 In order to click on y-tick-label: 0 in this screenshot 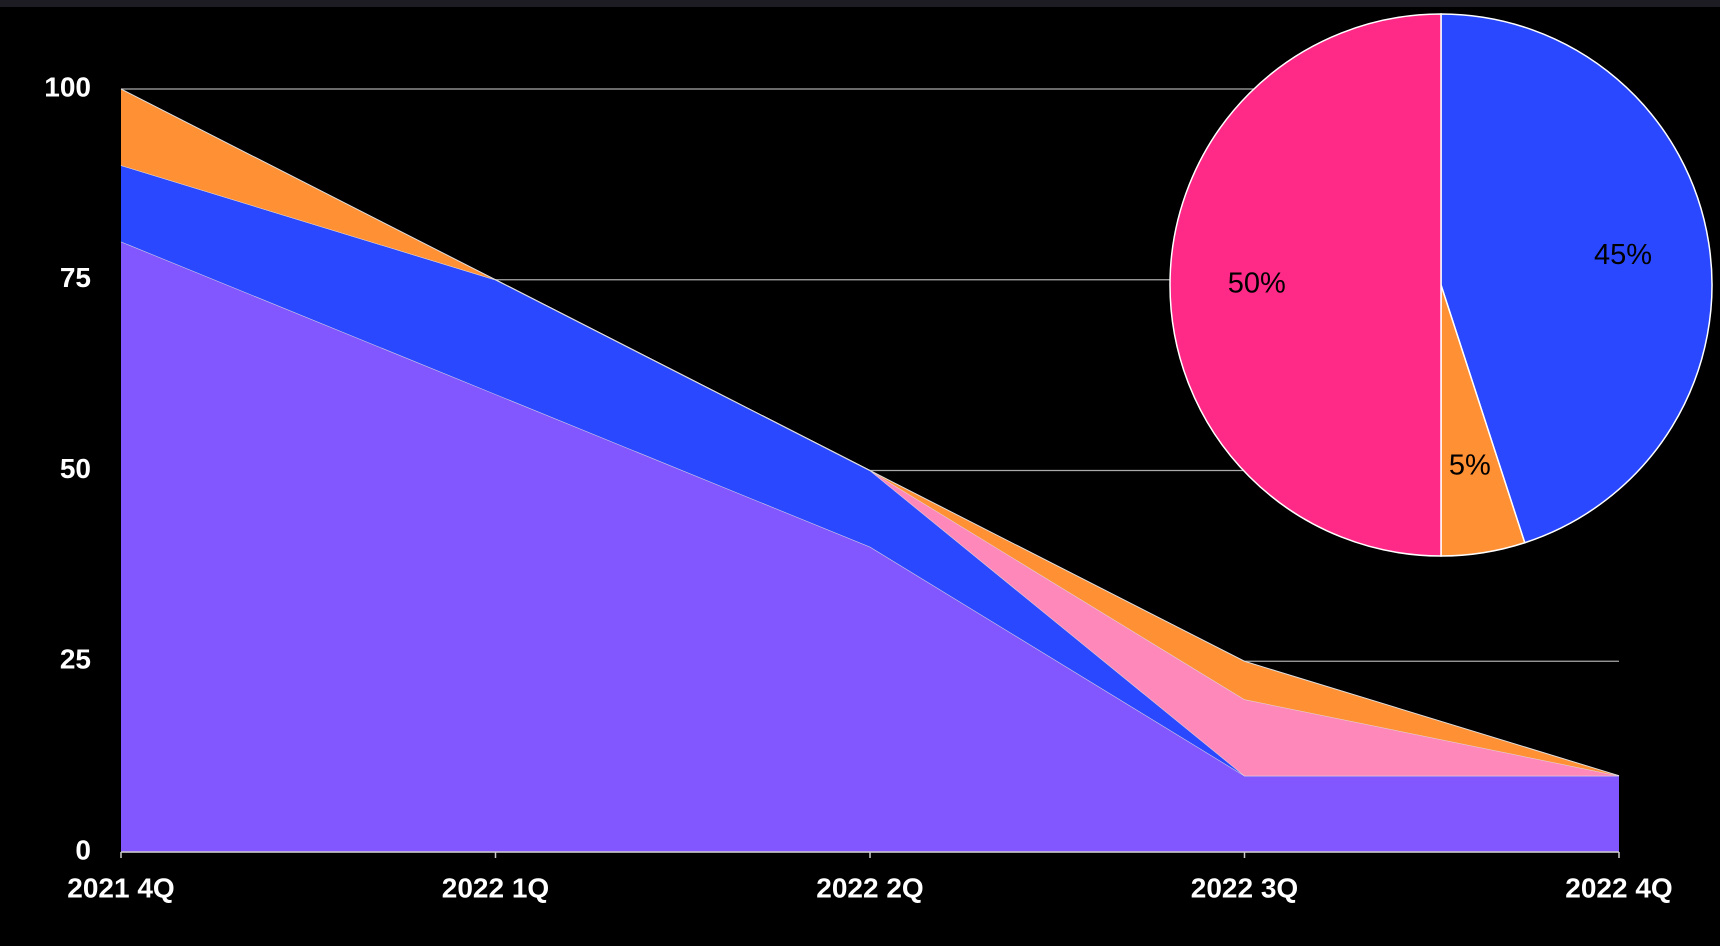, I will do `click(83, 849)`.